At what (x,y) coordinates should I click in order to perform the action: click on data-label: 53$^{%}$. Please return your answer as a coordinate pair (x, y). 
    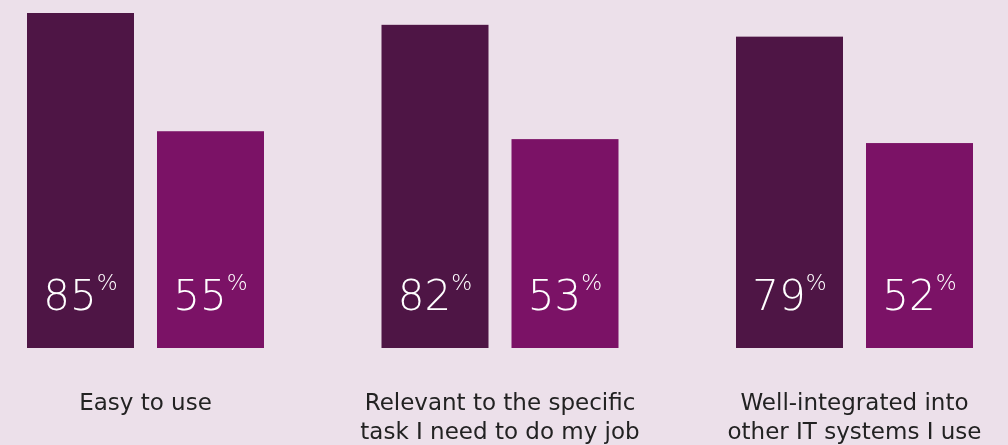
    Looking at the image, I should click on (565, 295).